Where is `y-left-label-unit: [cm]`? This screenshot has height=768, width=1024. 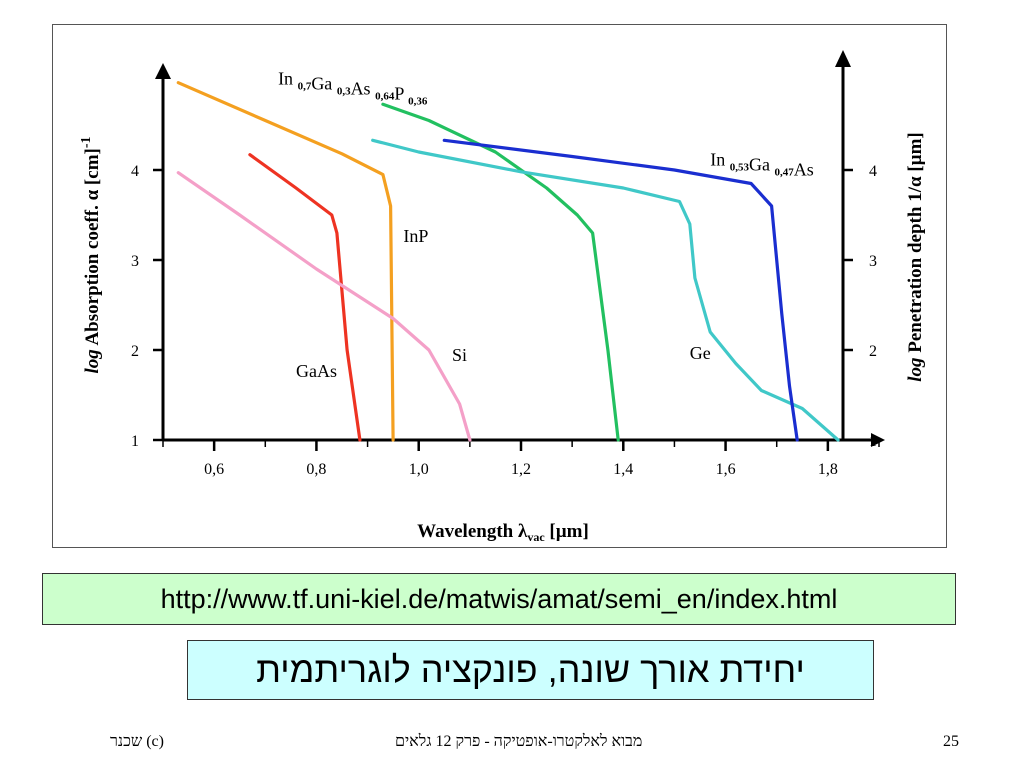
y-left-label-unit: [cm] is located at coordinates (92, 169).